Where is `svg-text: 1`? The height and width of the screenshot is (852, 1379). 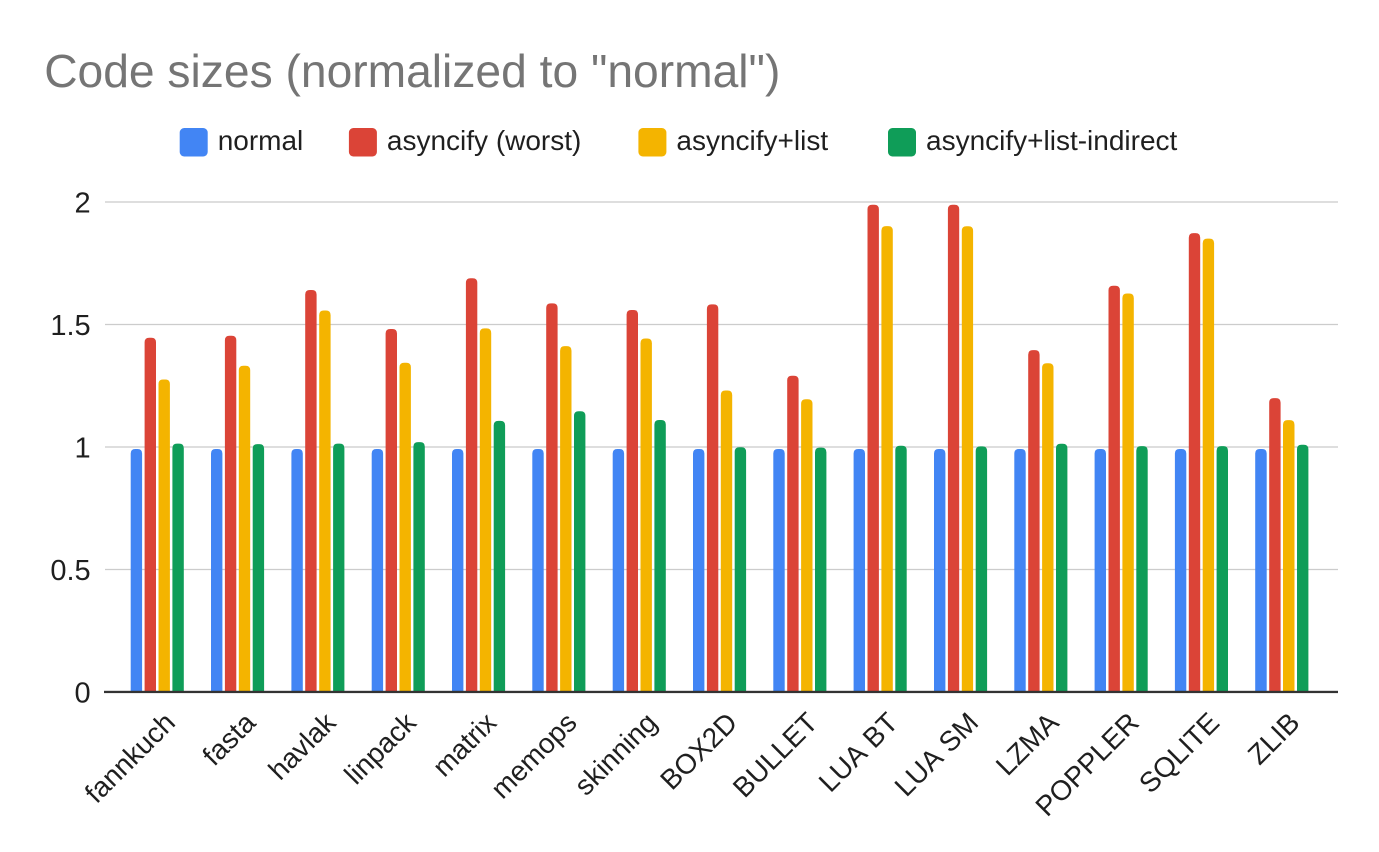 svg-text: 1 is located at coordinates (83, 449).